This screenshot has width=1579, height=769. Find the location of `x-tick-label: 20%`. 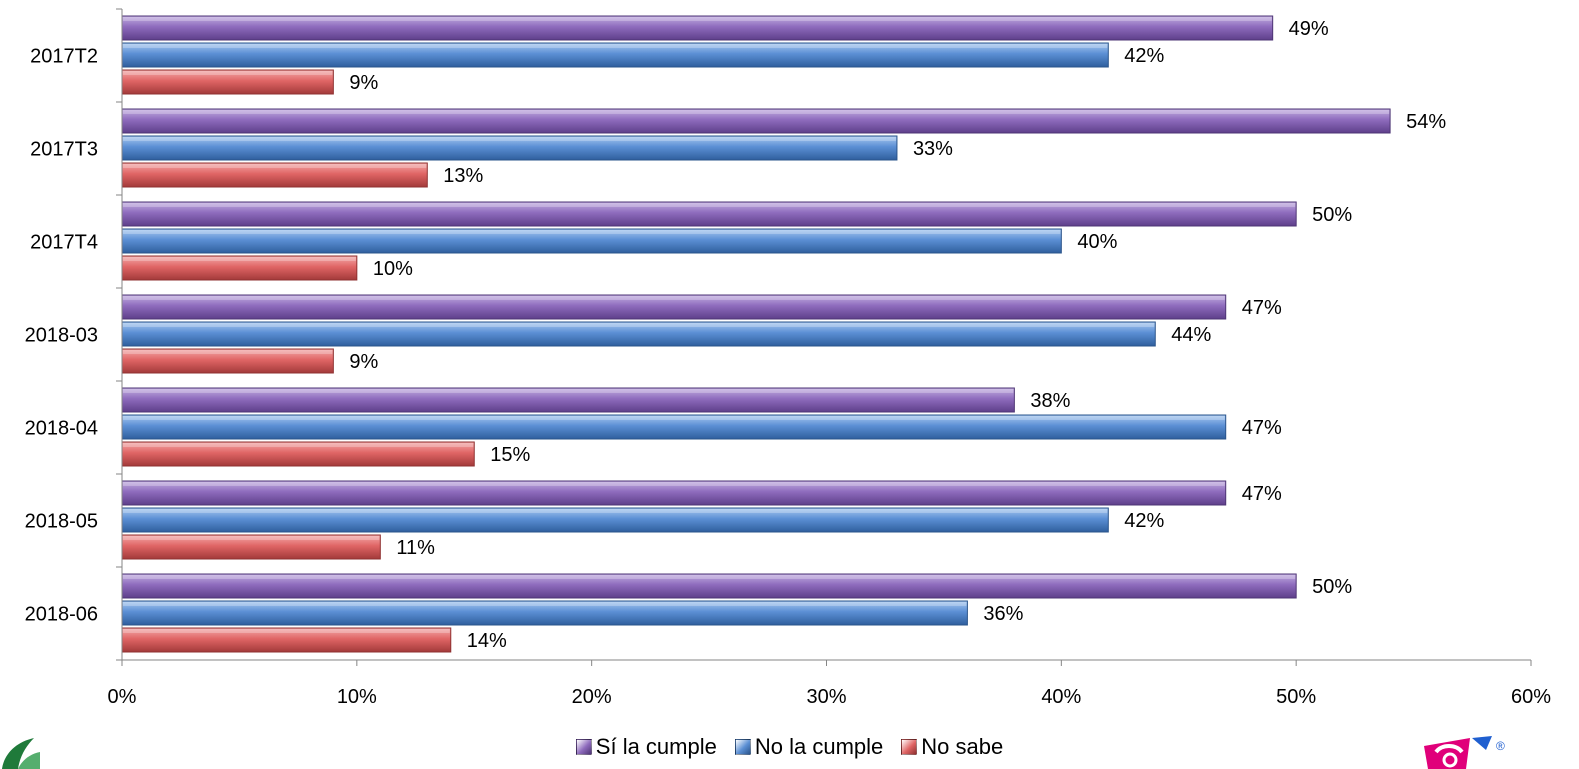

x-tick-label: 20% is located at coordinates (592, 697).